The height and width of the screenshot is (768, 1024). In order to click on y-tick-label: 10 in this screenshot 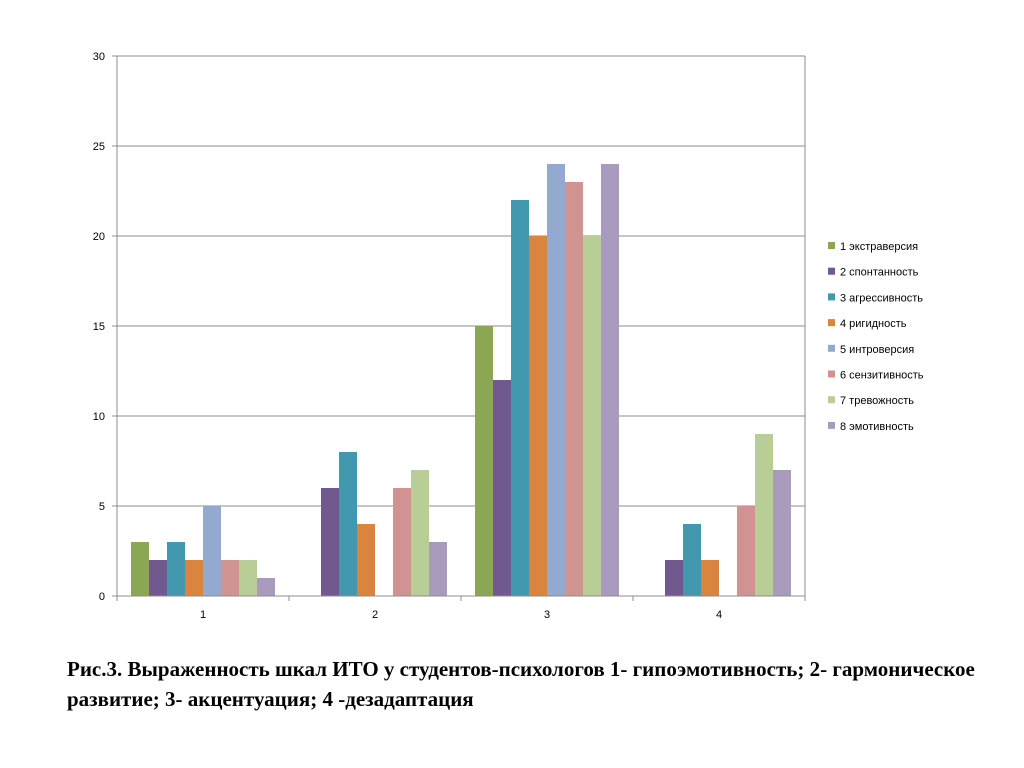, I will do `click(99, 417)`.